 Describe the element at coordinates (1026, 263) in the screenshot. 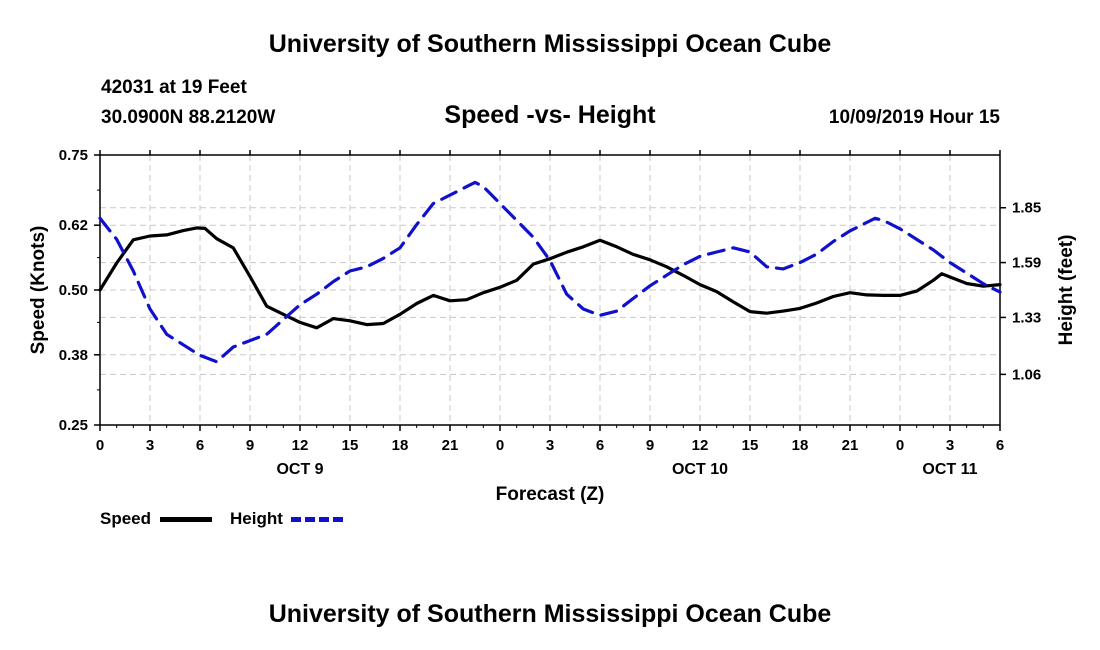

I see `y-right-tick-label: 1.59` at that location.